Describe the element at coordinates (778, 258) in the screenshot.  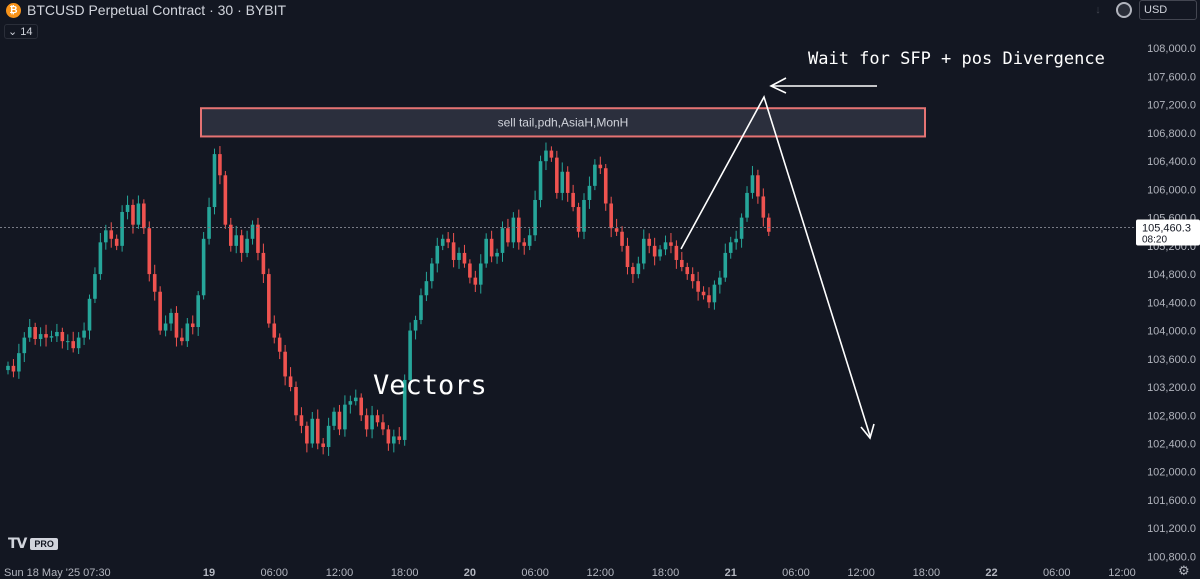
I see `projection-drawing` at that location.